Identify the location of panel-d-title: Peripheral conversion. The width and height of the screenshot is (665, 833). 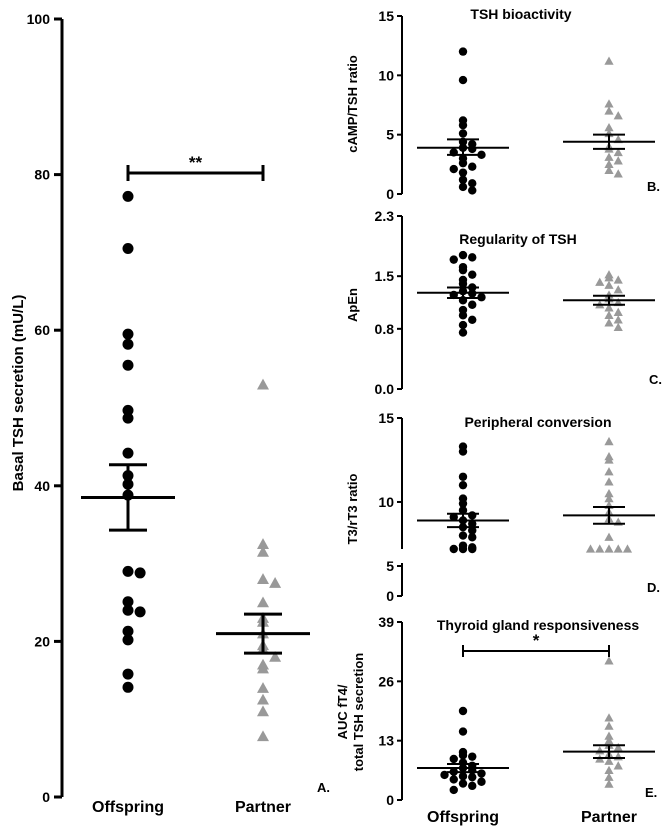
(537, 422).